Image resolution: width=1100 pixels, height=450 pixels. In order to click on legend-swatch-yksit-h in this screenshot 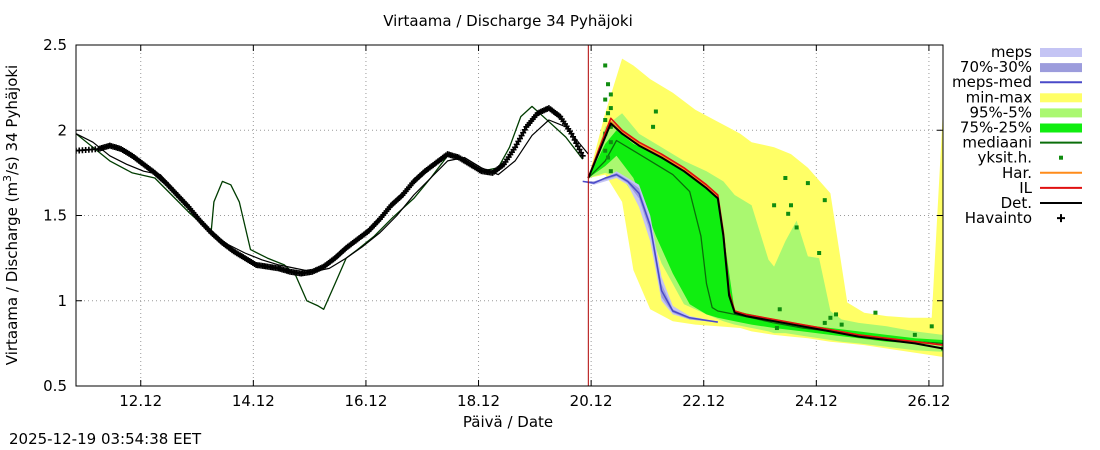, I will do `click(1061, 157)`.